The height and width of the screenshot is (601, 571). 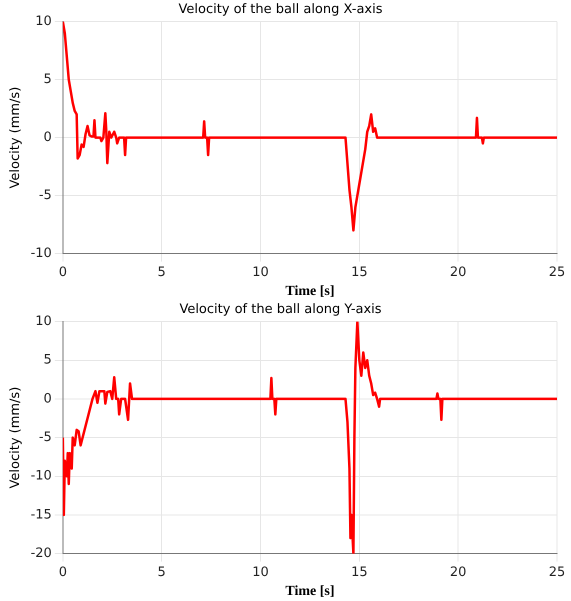 I want to click on chart-title: Velocity of the ball along X-axis, so click(x=280, y=10).